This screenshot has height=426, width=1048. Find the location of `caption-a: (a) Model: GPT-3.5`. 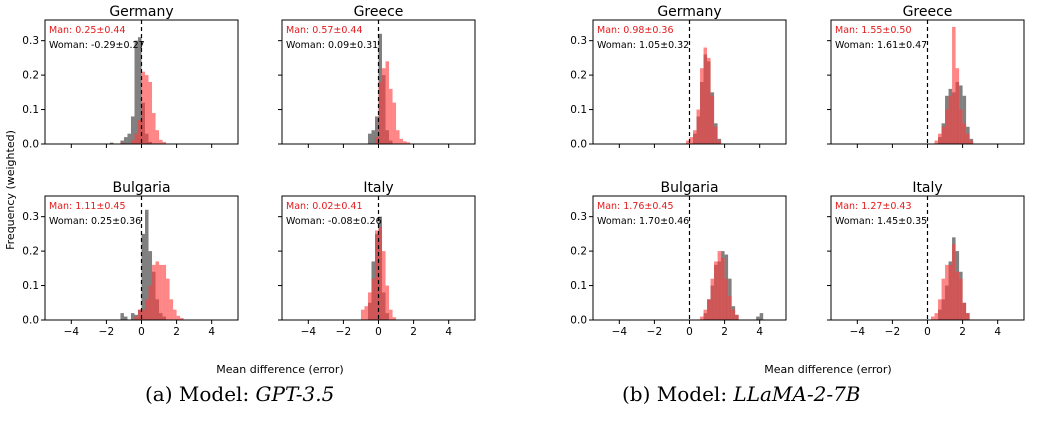

caption-a: (a) Model: GPT-3.5 is located at coordinates (239, 394).